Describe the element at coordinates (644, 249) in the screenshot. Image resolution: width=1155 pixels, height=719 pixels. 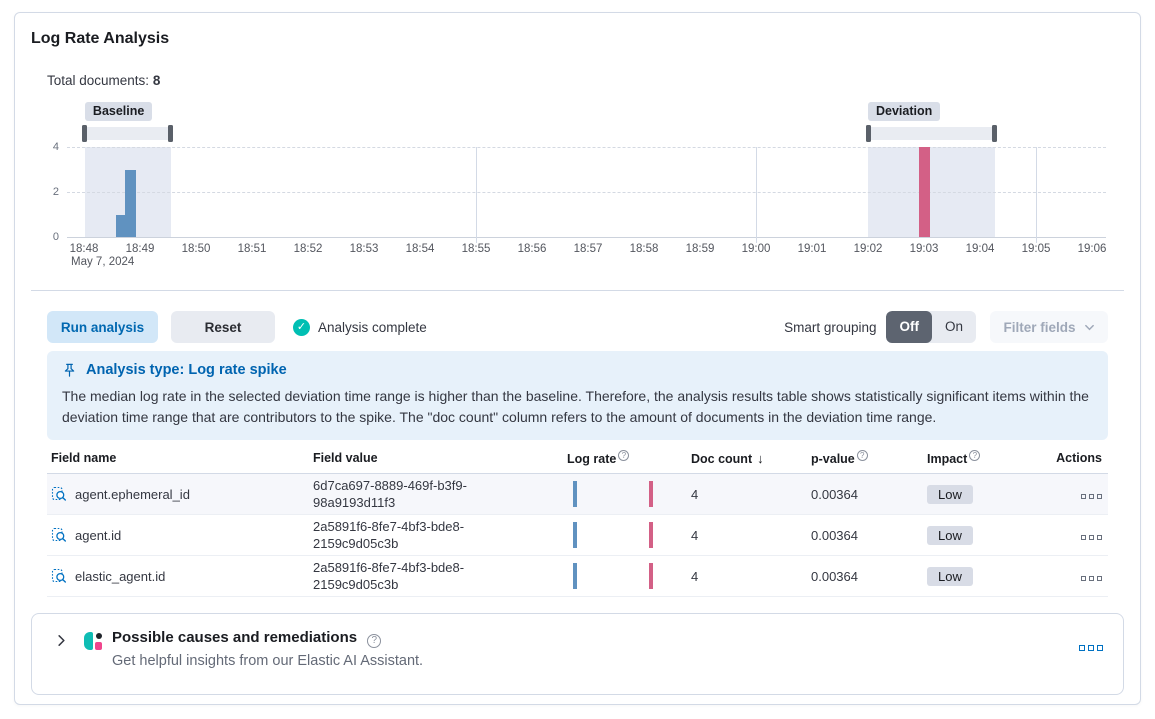
I see `x-axis-label: 18:58` at that location.